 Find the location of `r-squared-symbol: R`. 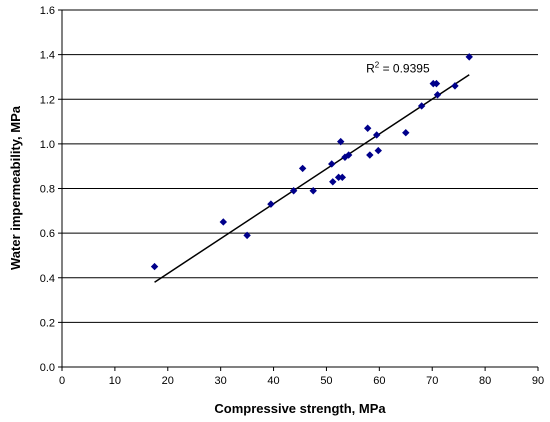

r-squared-symbol: R is located at coordinates (370, 68).